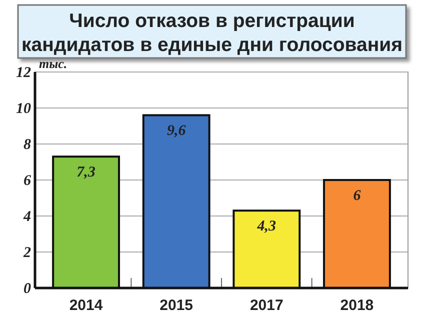 The width and height of the screenshot is (421, 320). Describe the element at coordinates (212, 33) in the screenshot. I see `chart-title: Число отказов в регистрации кандидатов в единые дни голосования` at that location.